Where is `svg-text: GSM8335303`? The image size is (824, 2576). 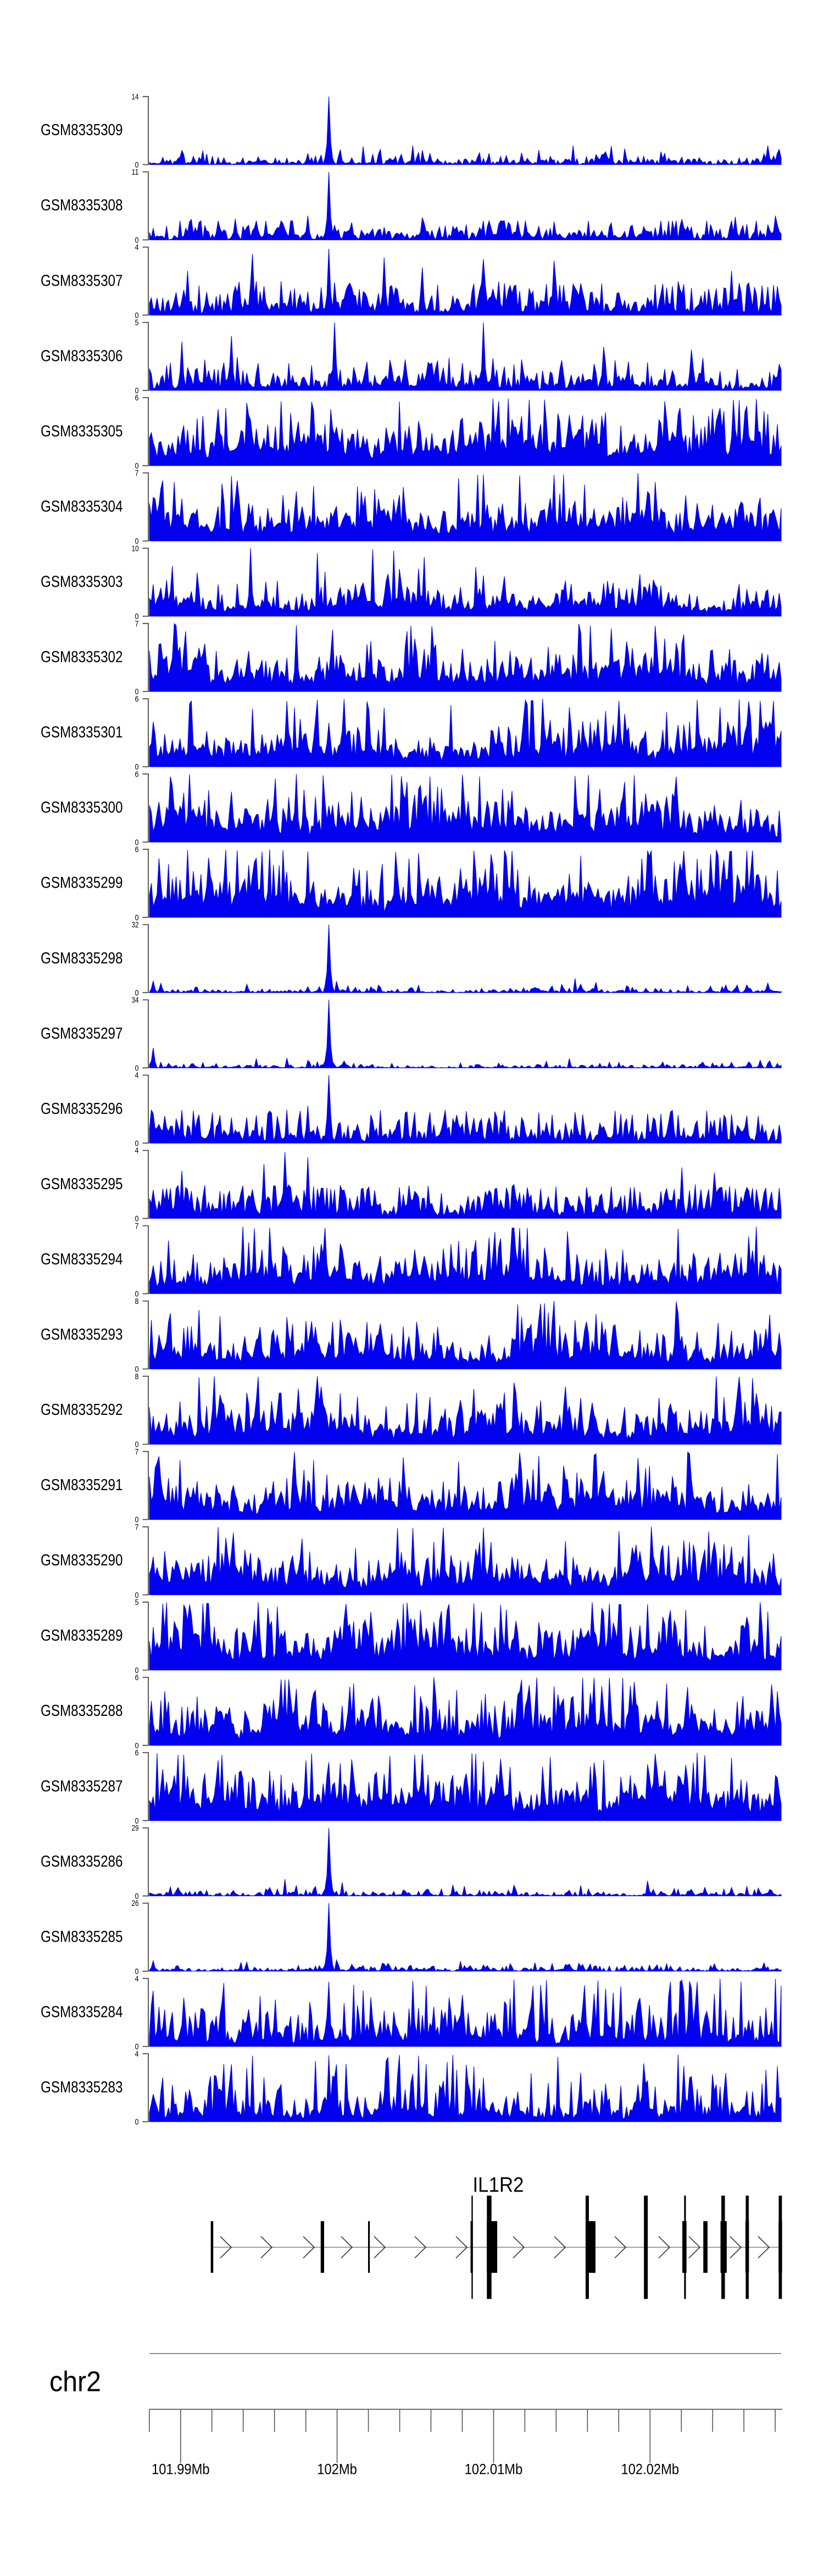 svg-text: GSM8335303 is located at coordinates (82, 582).